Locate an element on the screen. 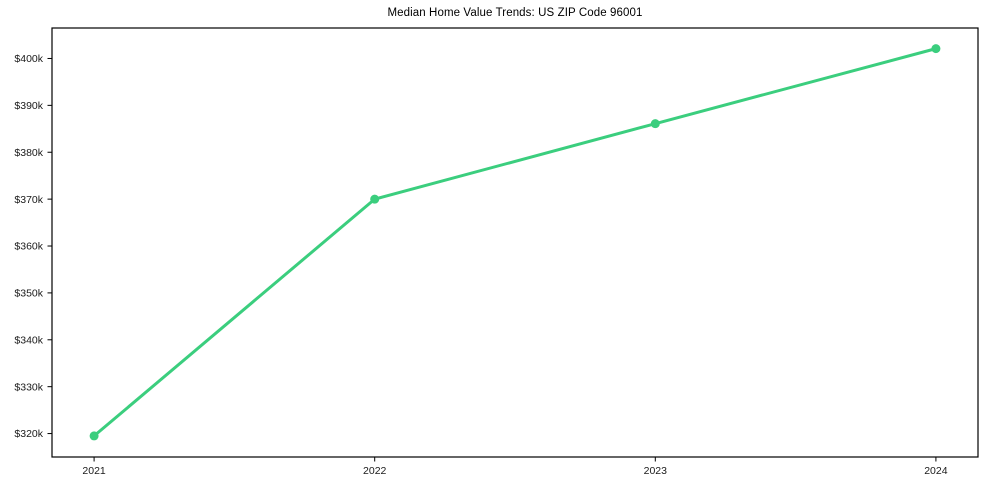  y-tick-label: $370k is located at coordinates (28, 200).